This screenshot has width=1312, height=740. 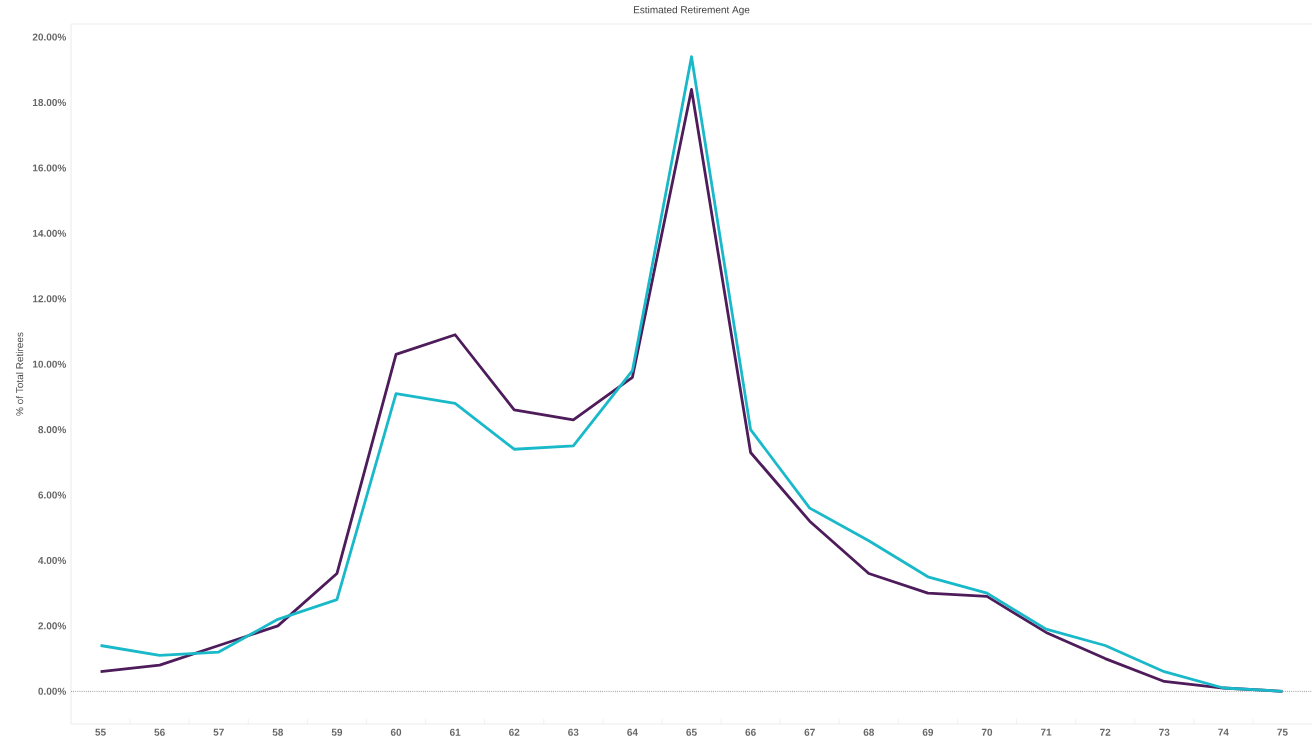 I want to click on x-tick-label: 72, so click(x=1105, y=732).